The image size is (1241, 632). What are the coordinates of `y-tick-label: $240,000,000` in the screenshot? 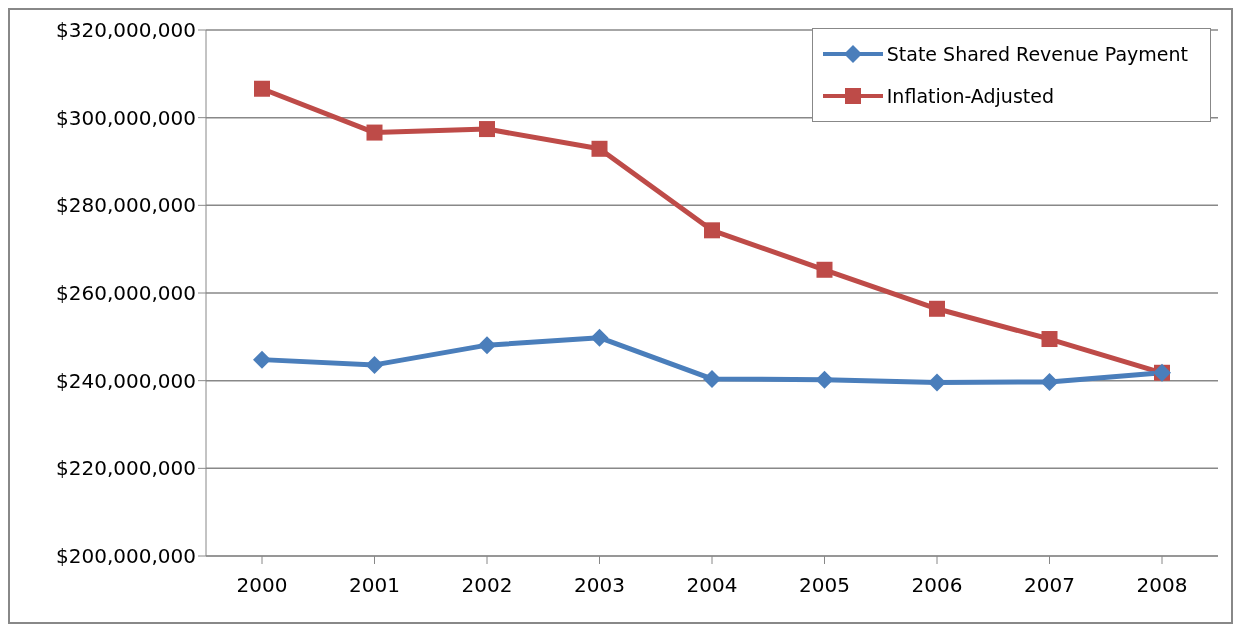 It's located at (126, 380).